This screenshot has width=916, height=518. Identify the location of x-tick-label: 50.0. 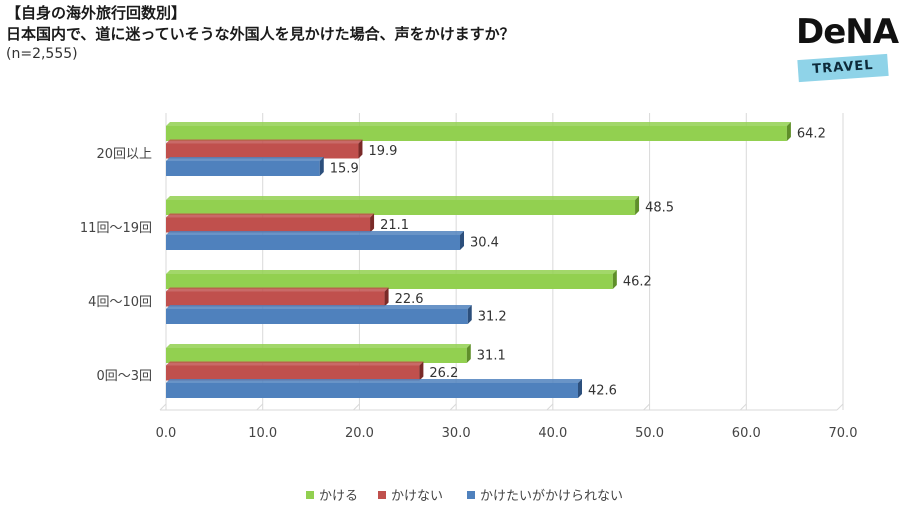
(649, 433).